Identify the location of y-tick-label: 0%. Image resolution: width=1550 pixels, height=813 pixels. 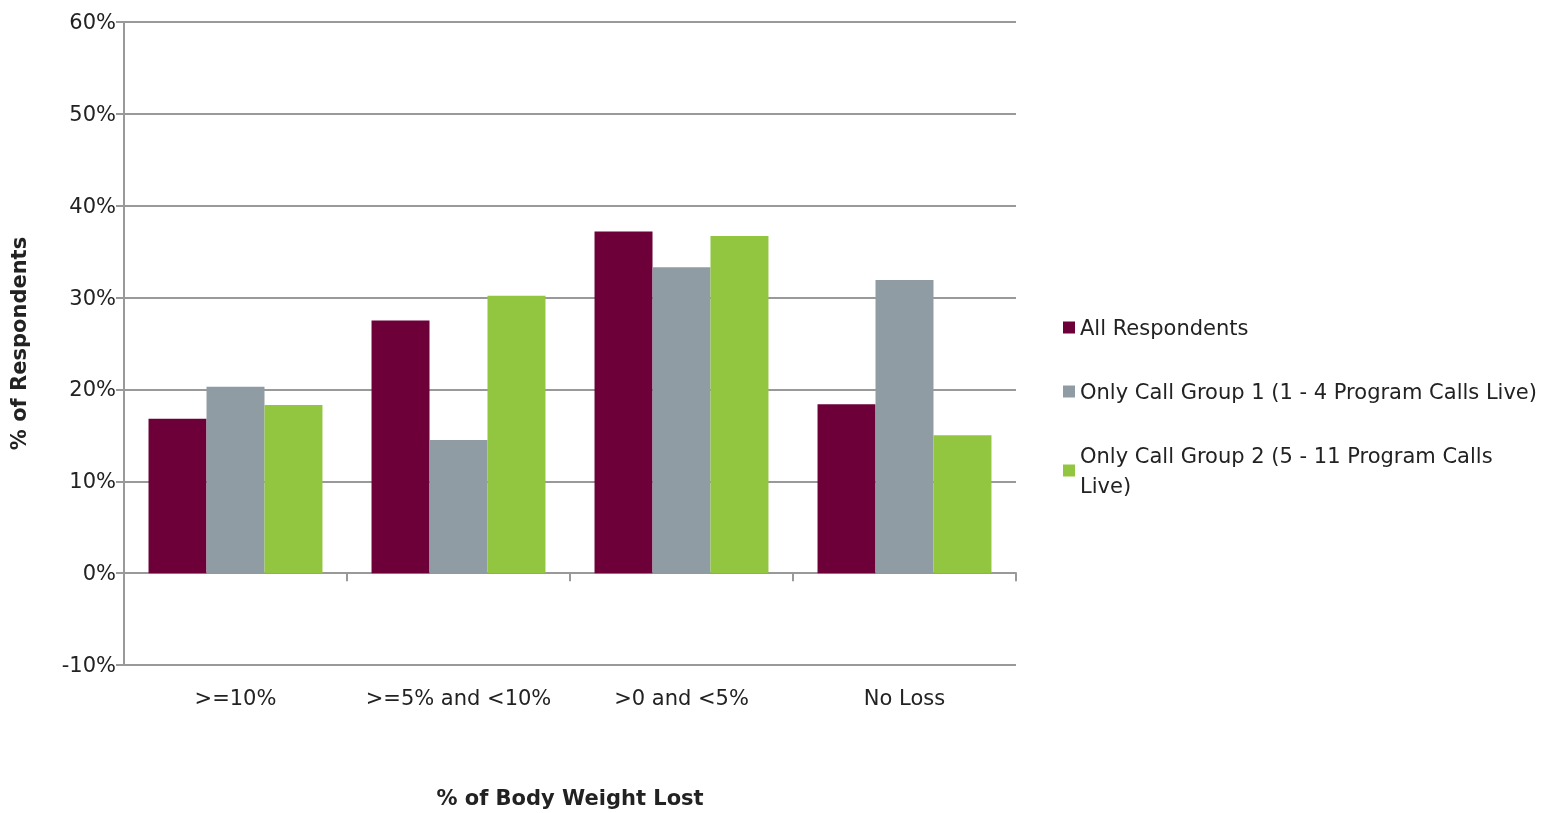
(99, 573).